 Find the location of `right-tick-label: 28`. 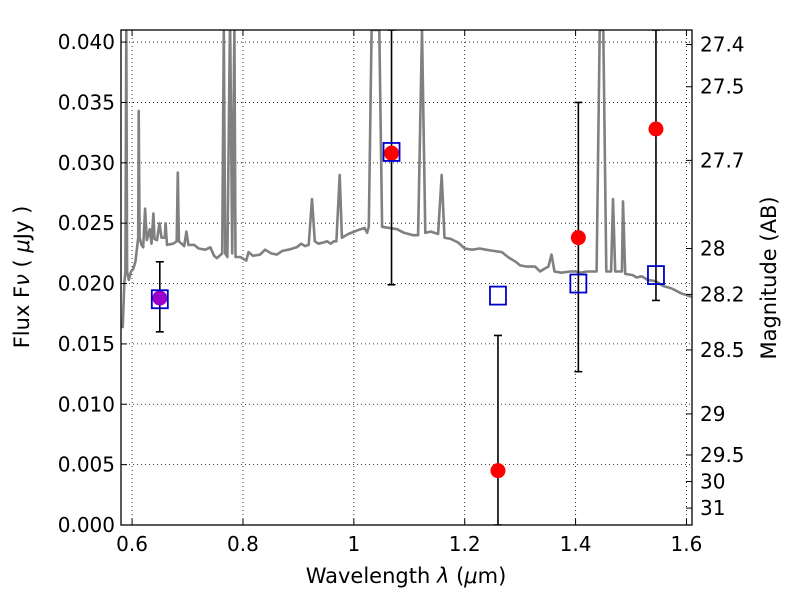

right-tick-label: 28 is located at coordinates (712, 249).